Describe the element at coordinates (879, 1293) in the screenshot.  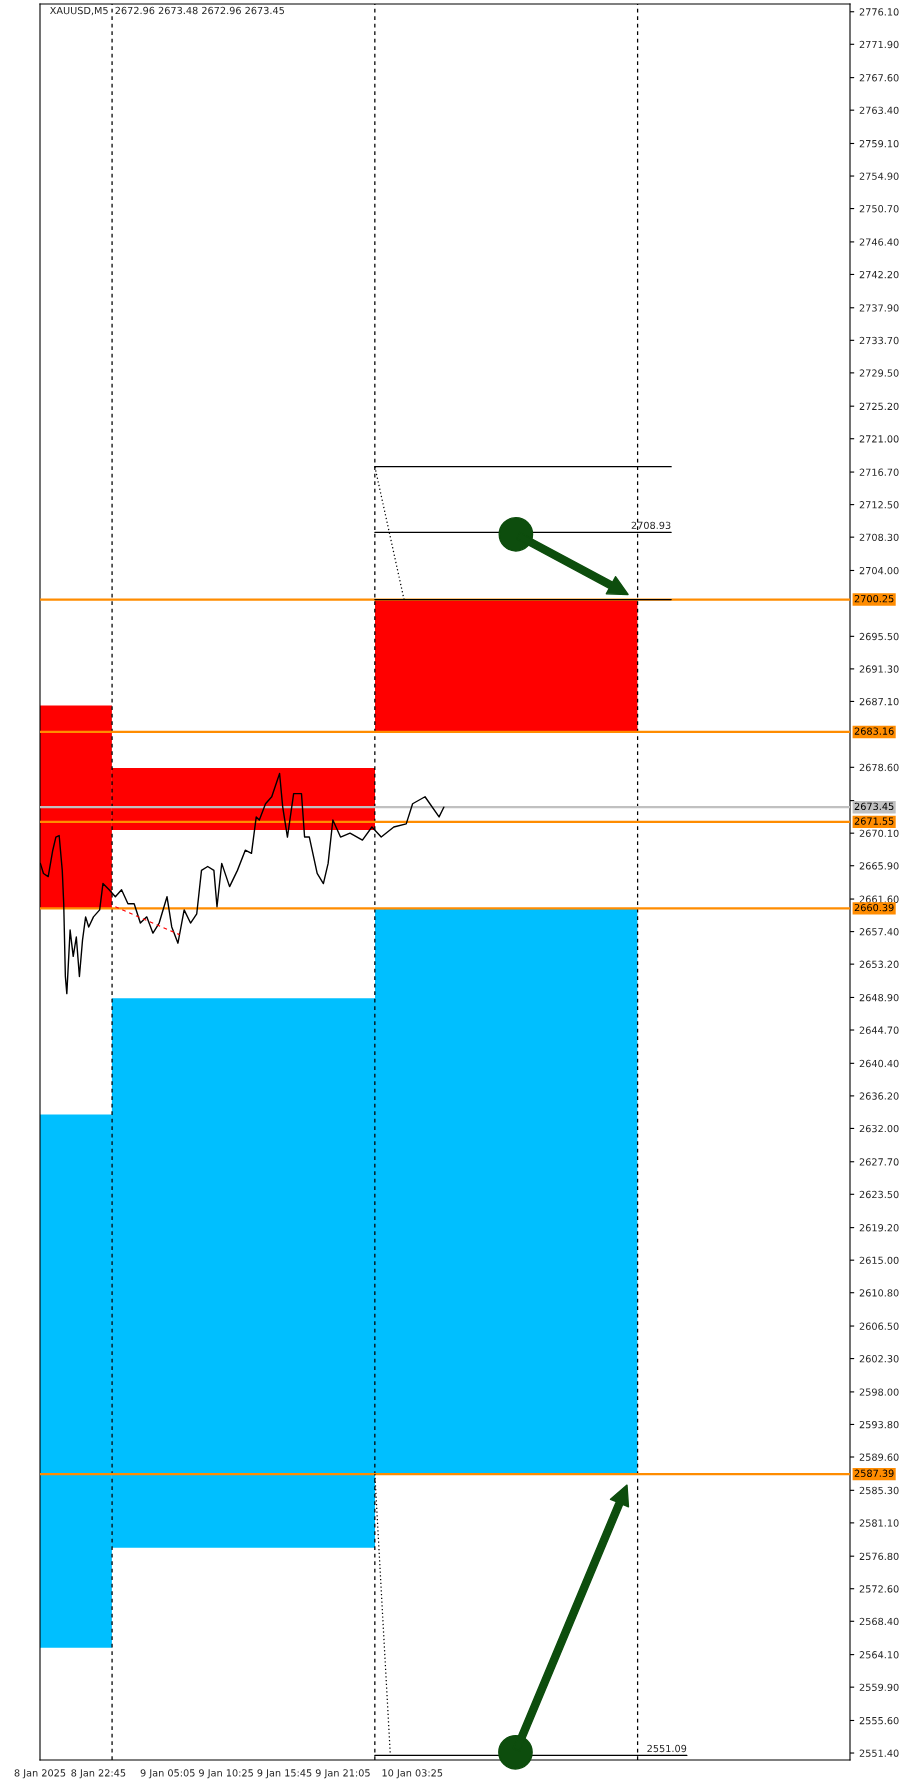
I see `y-tick-label: 2610.80` at that location.